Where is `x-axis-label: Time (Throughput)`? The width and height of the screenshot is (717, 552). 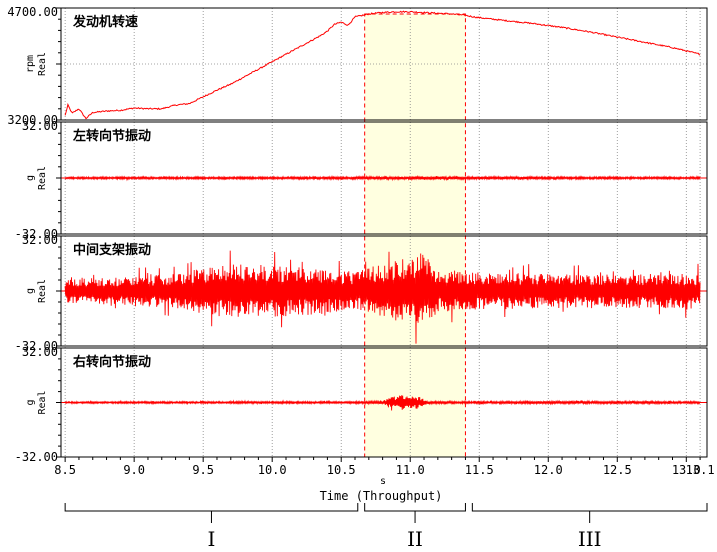
x-axis-label: Time (Throughput) is located at coordinates (381, 496).